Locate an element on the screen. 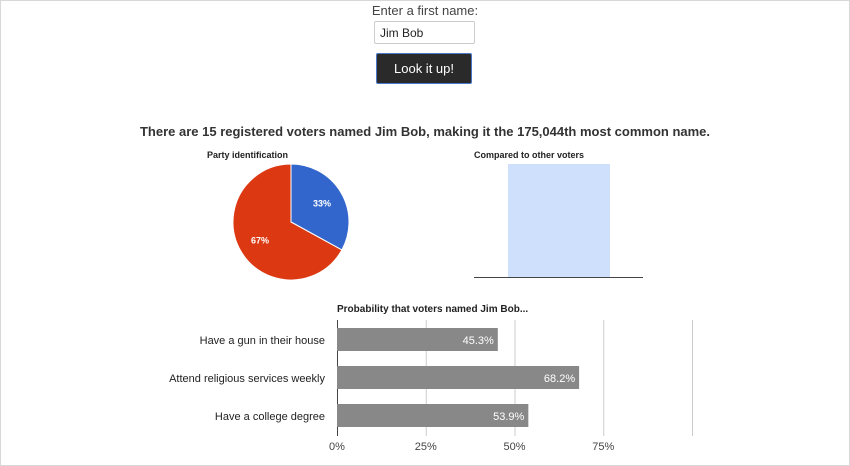 The width and height of the screenshot is (850, 466). compare-chart is located at coordinates (558, 221).